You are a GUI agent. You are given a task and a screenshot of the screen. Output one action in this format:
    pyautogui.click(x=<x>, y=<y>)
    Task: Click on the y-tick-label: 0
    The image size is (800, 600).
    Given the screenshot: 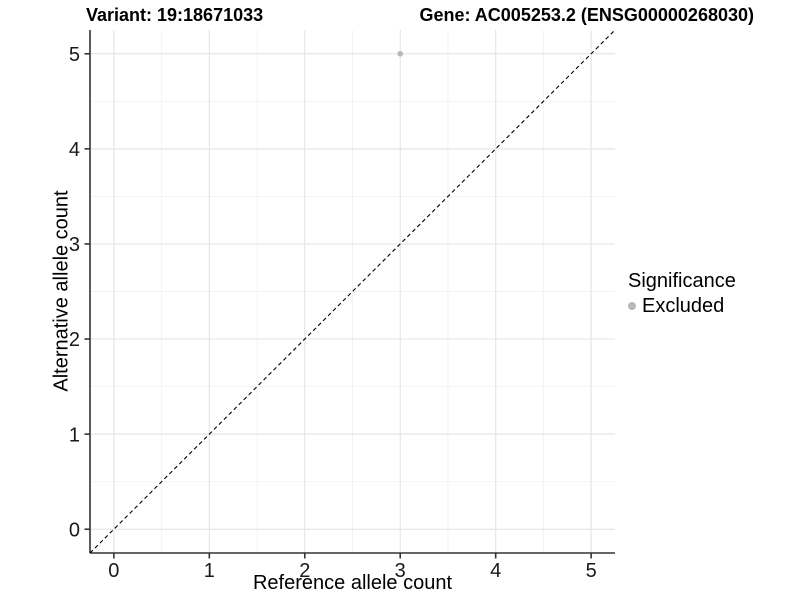 What is the action you would take?
    pyautogui.click(x=74, y=530)
    